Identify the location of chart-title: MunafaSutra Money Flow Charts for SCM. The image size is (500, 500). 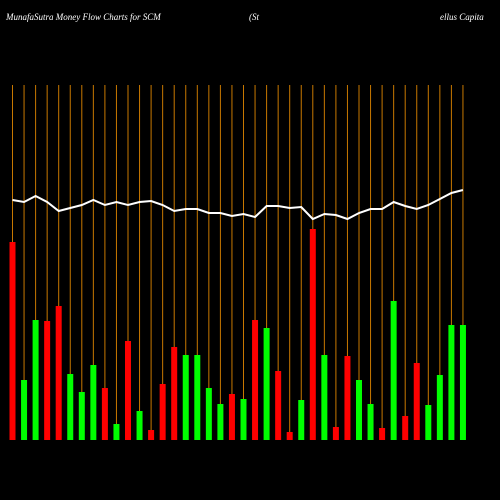
(83, 17).